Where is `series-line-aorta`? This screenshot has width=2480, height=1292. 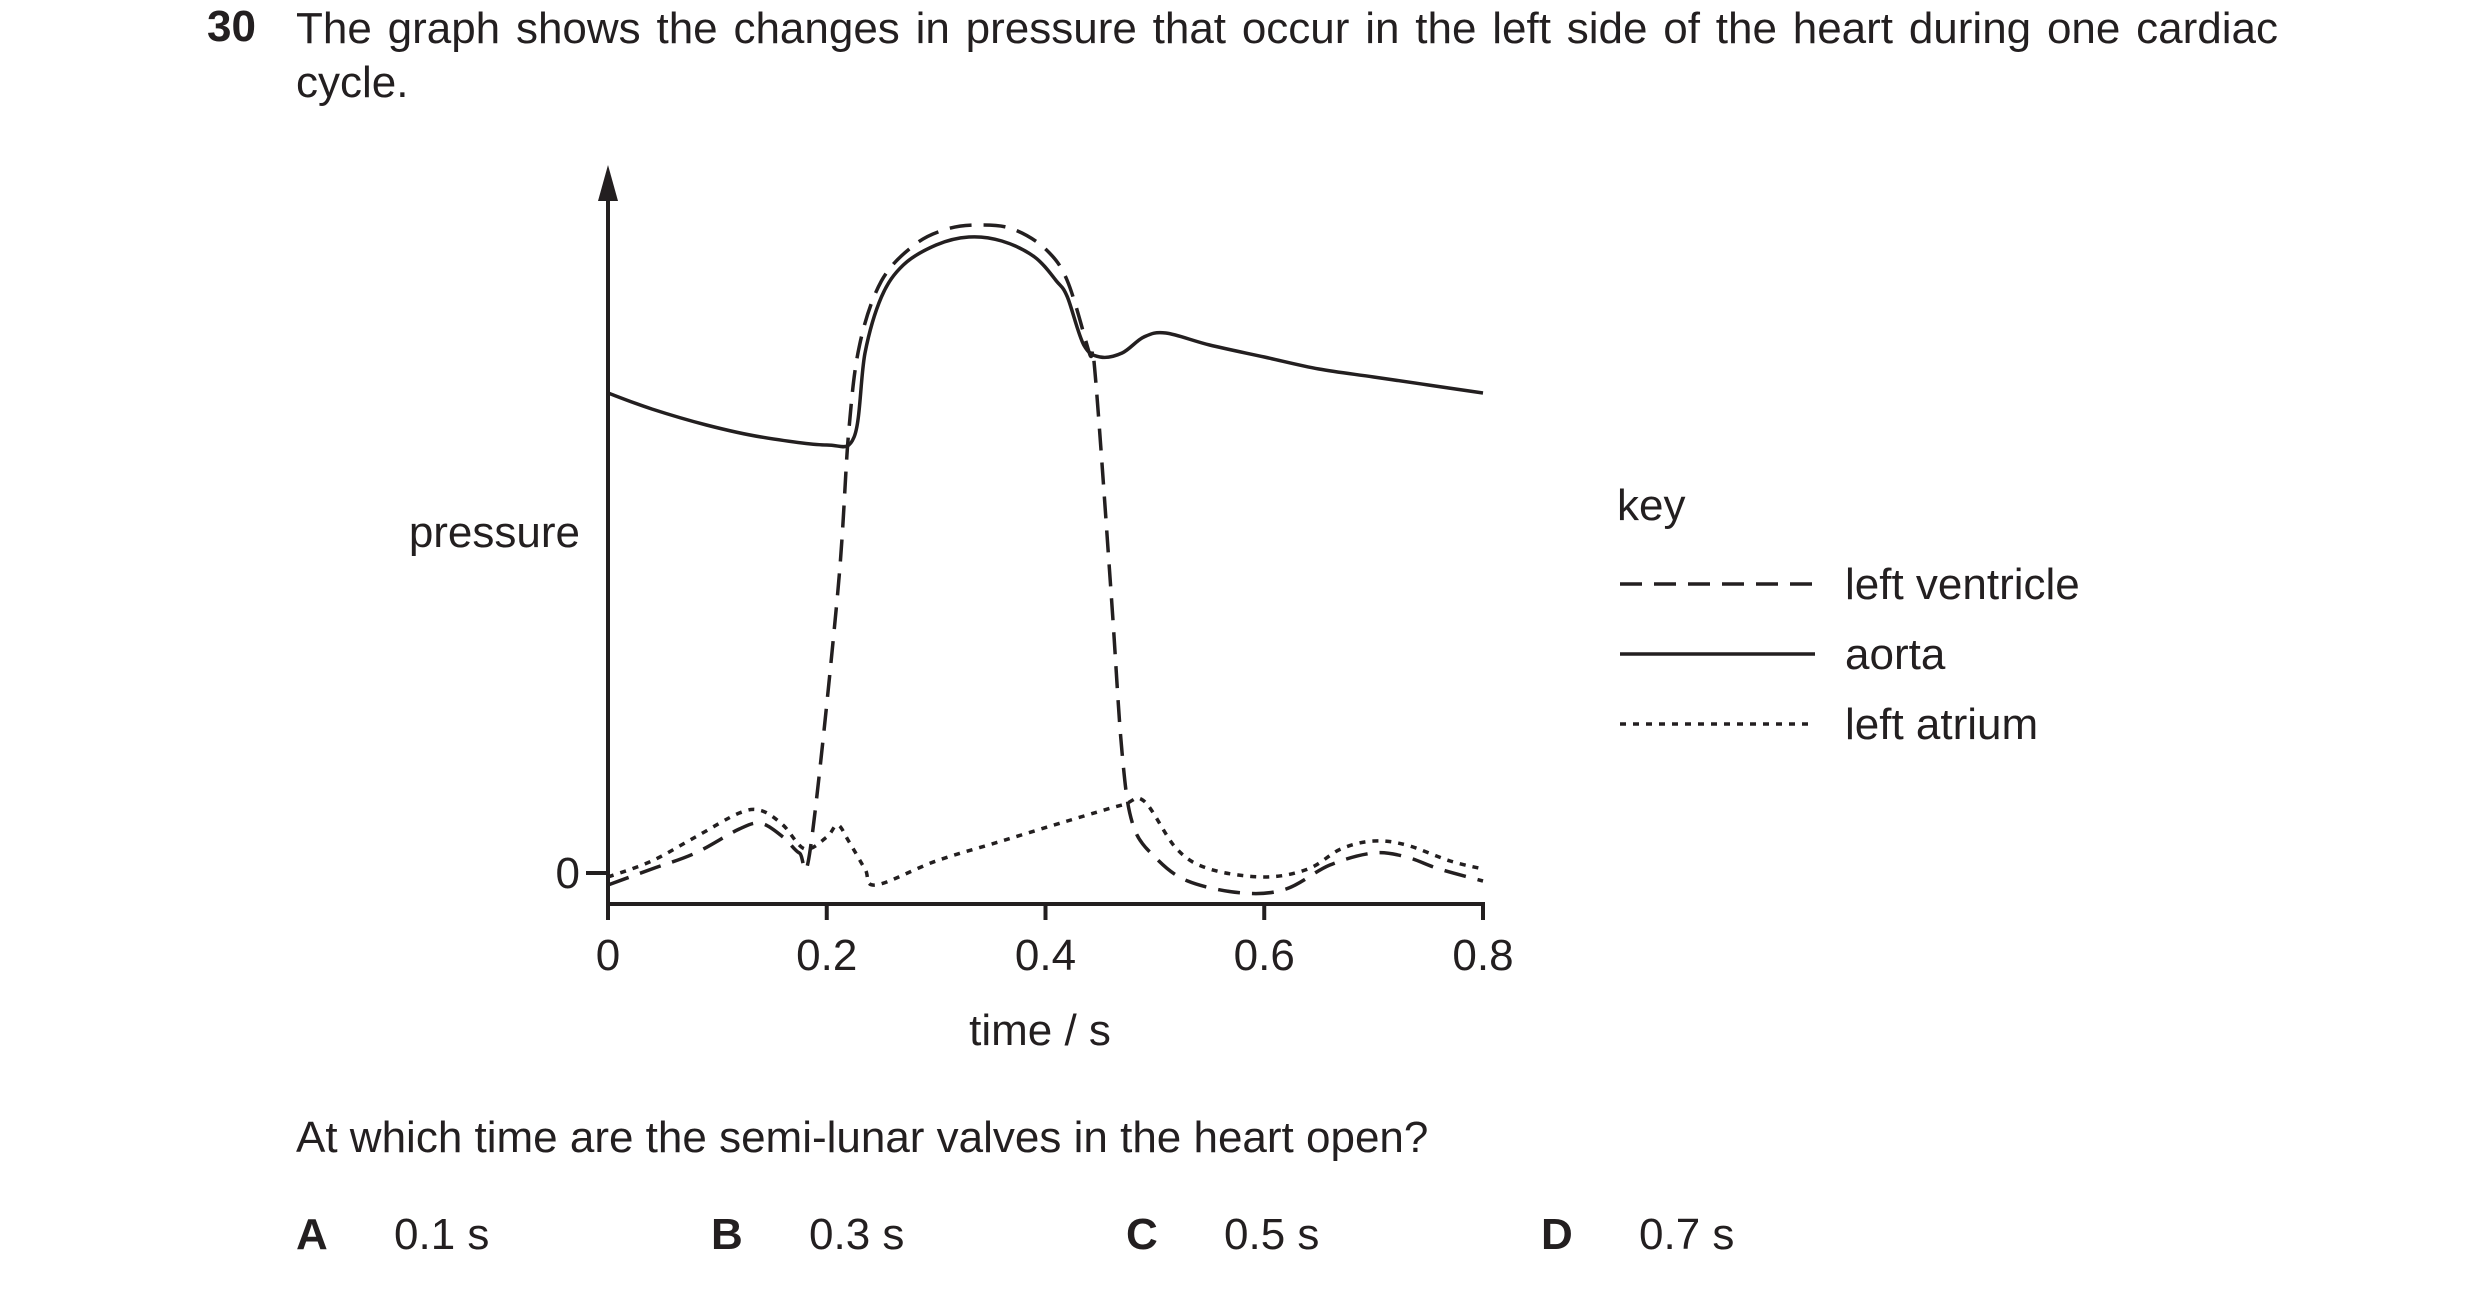 series-line-aorta is located at coordinates (1045, 342).